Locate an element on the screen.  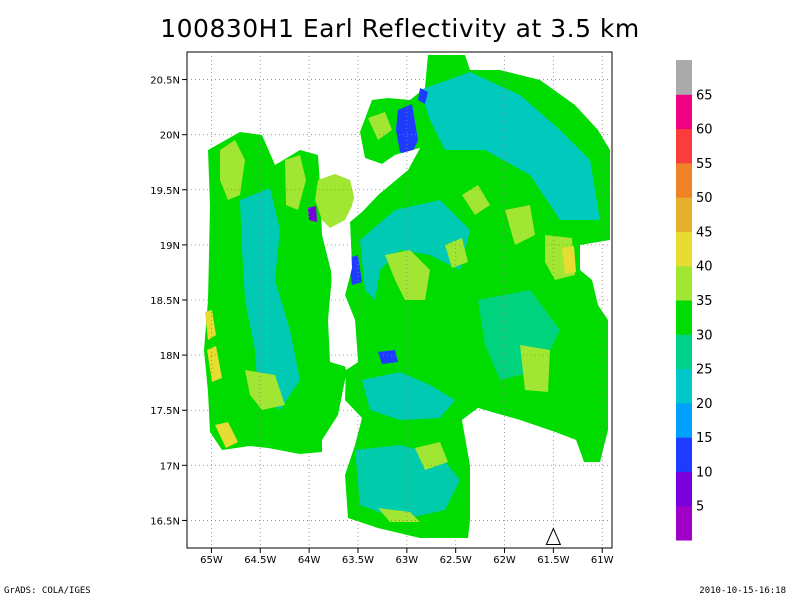
y-tick-label: 20N is located at coordinates (170, 136).